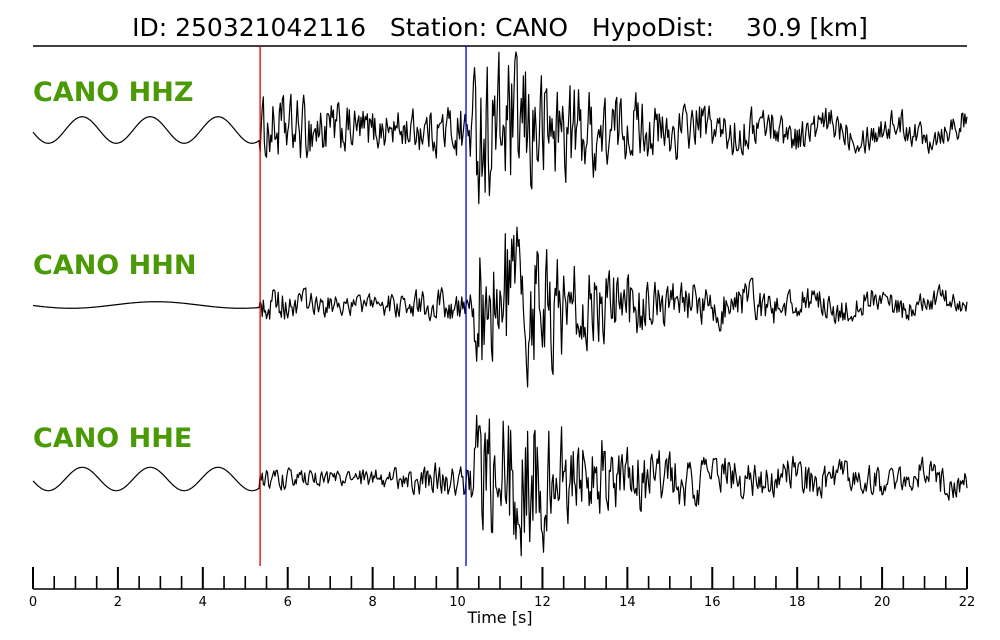  Describe the element at coordinates (499, 617) in the screenshot. I see `time-axis-label: Time [s]` at that location.